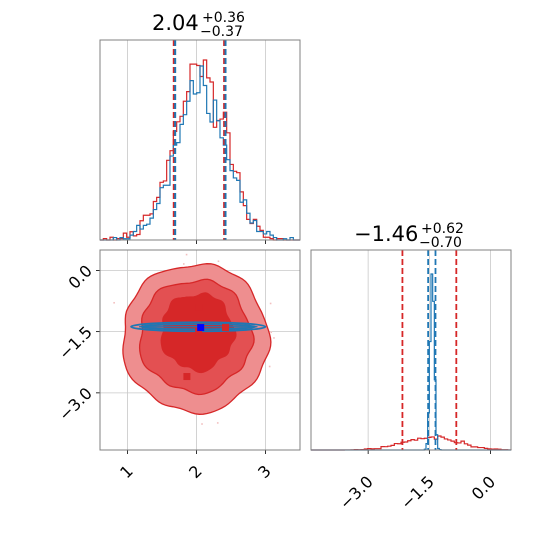 Image resolution: width=550 pixels, height=550 pixels. Describe the element at coordinates (201, 328) in the screenshot. I see `marker-blue` at that location.